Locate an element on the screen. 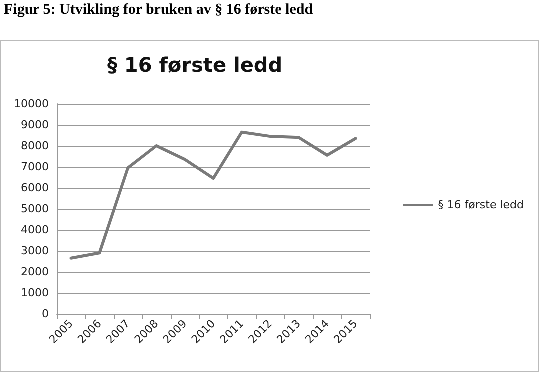  y-tick-label: 5000 is located at coordinates (35, 209).